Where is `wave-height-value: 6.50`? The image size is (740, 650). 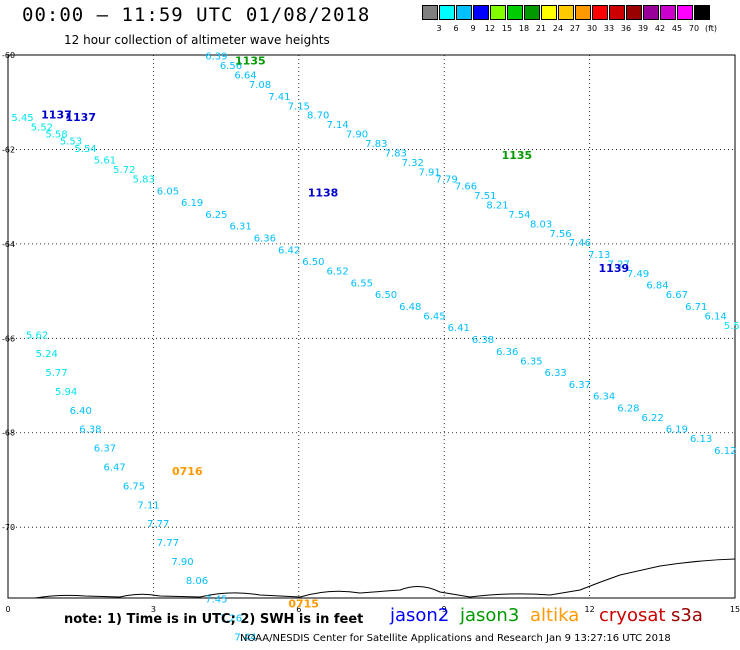
wave-height-value: 6.50 is located at coordinates (386, 295).